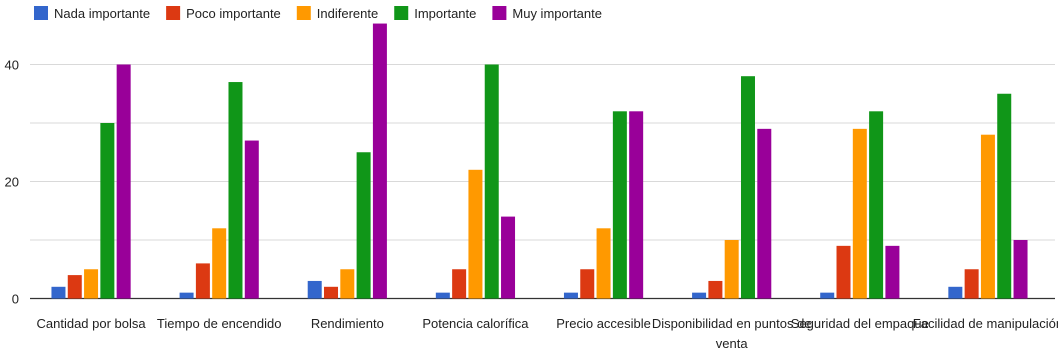  I want to click on legend-label: Muy importante, so click(557, 13).